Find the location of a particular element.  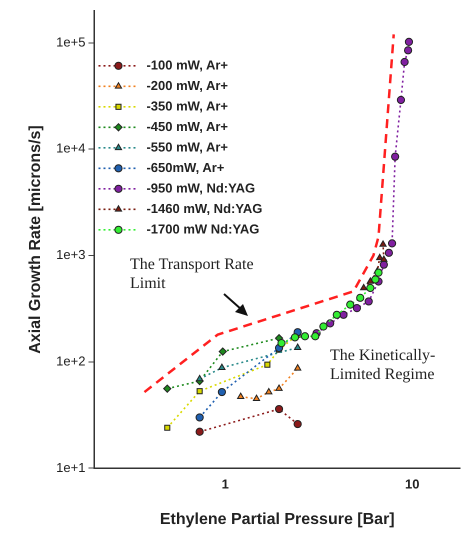

y-axis-title: Axial Growth Rate [microns/s] is located at coordinates (35, 239).